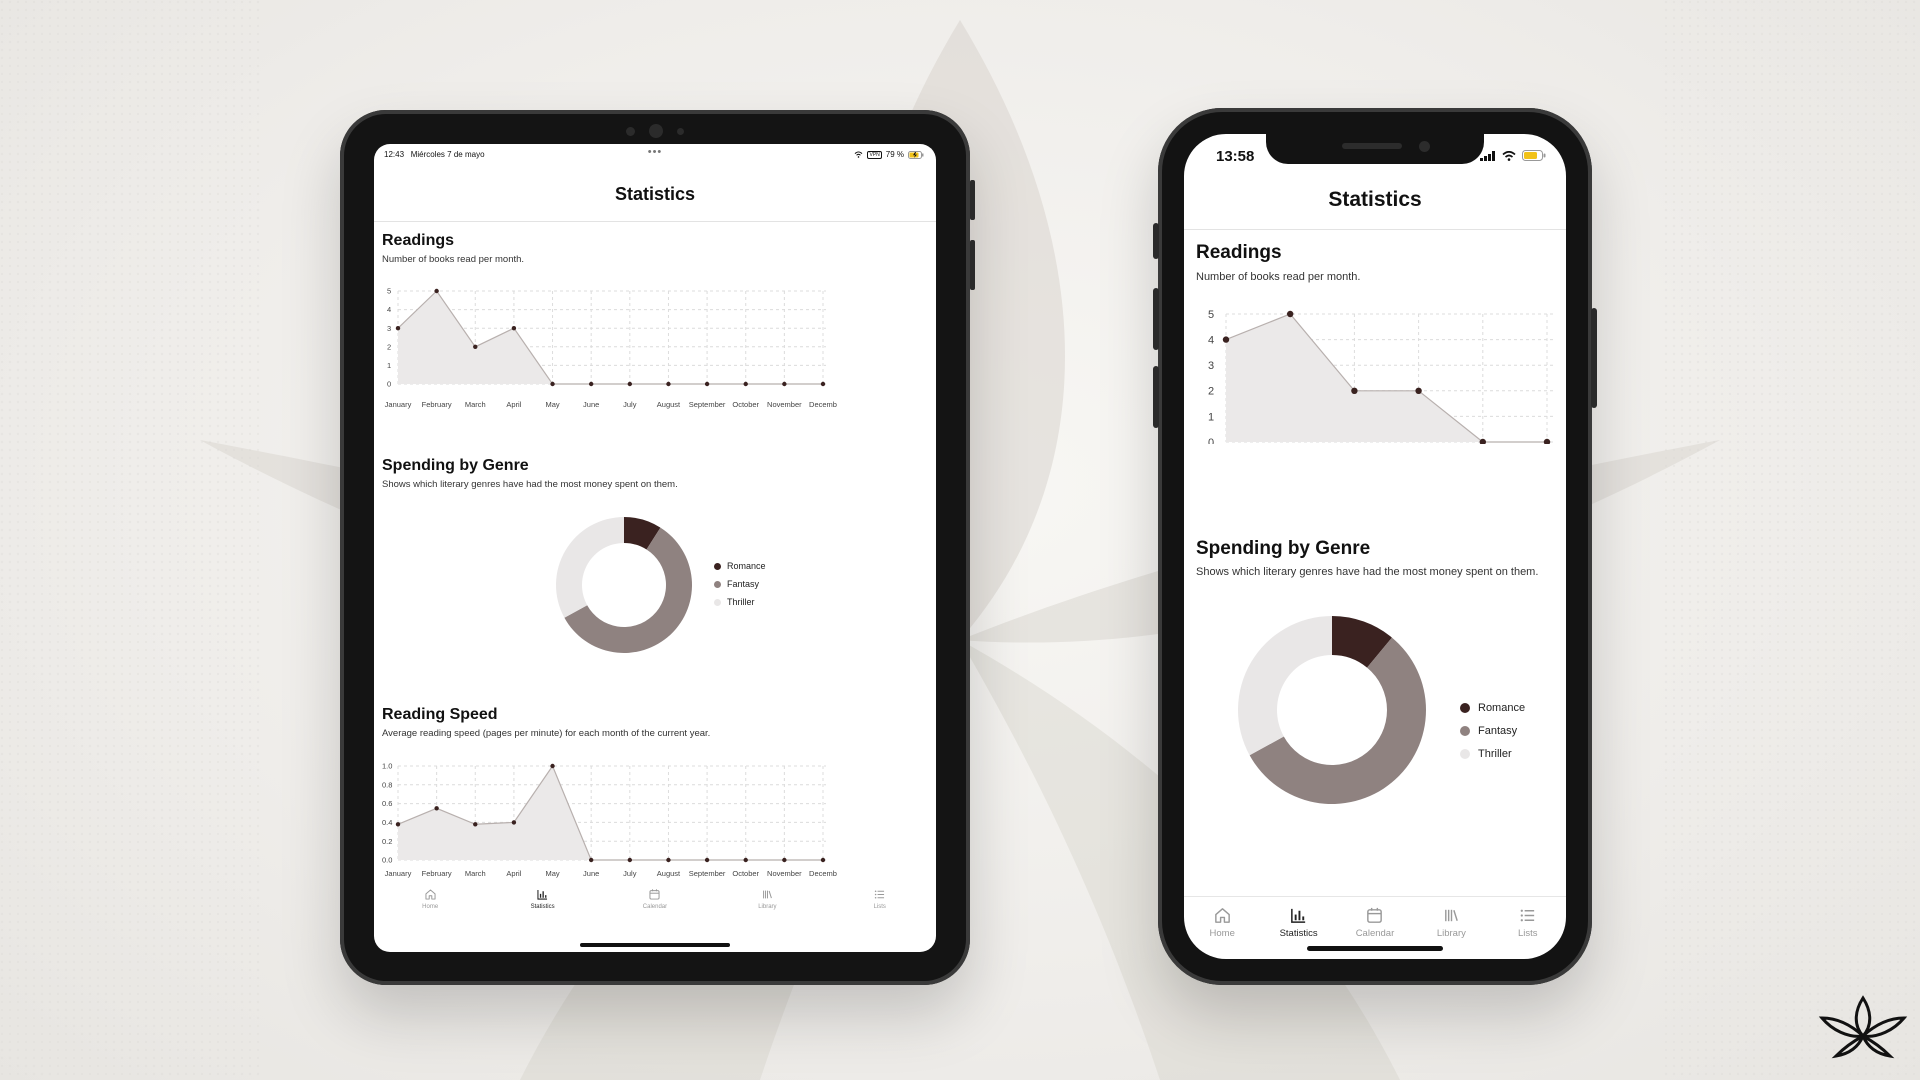 This screenshot has height=1080, width=1920. I want to click on spending-title: Spending by Genre, so click(455, 465).